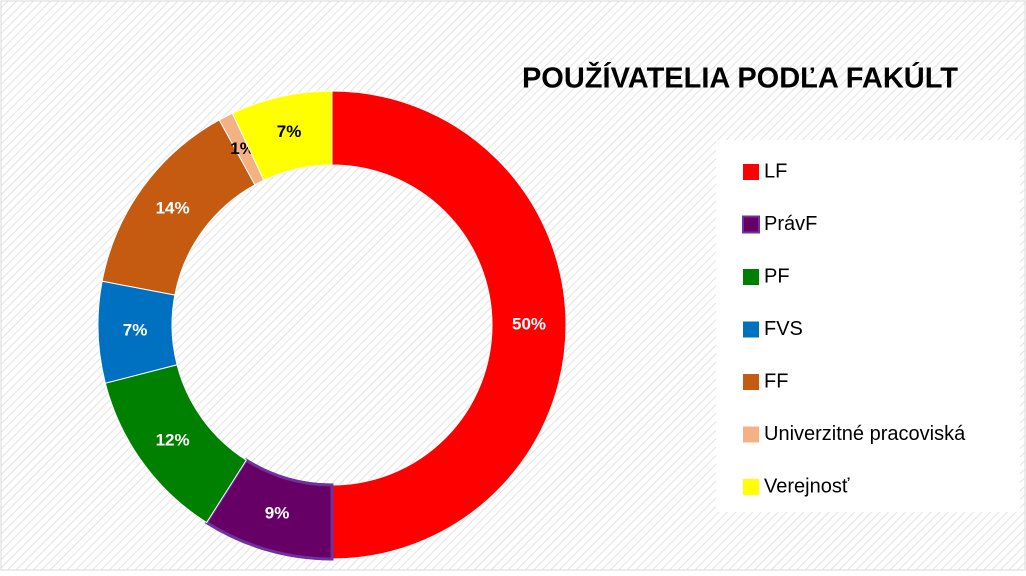 Image resolution: width=1026 pixels, height=576 pixels. I want to click on legend-label: PF, so click(777, 276).